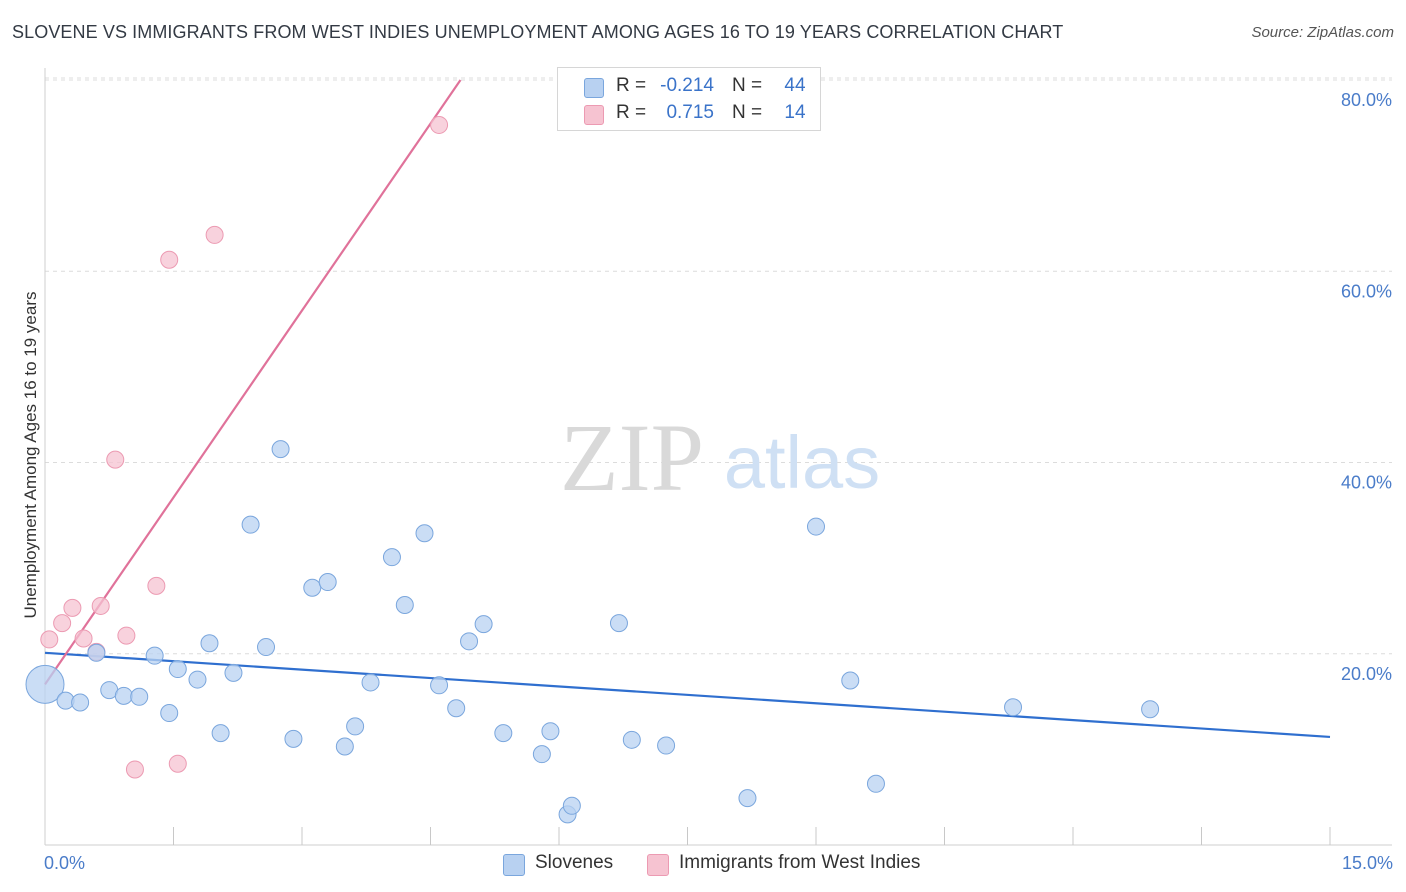 The image size is (1406, 892). Describe the element at coordinates (1367, 863) in the screenshot. I see `x-tick-label-max: 15.0%` at that location.